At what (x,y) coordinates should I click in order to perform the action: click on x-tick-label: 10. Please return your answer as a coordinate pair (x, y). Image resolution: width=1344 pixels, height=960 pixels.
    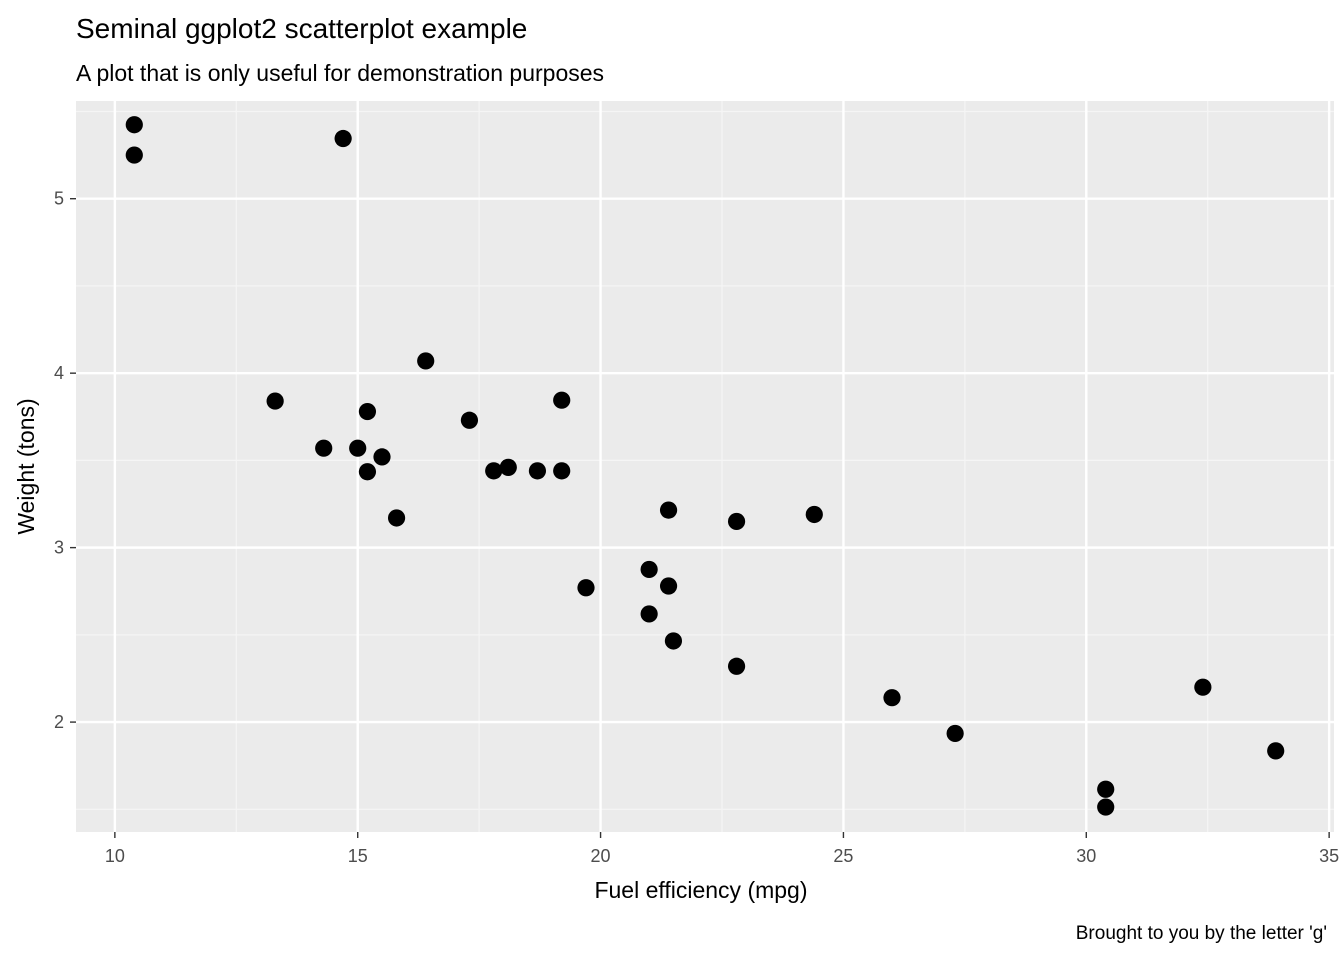
    Looking at the image, I should click on (115, 856).